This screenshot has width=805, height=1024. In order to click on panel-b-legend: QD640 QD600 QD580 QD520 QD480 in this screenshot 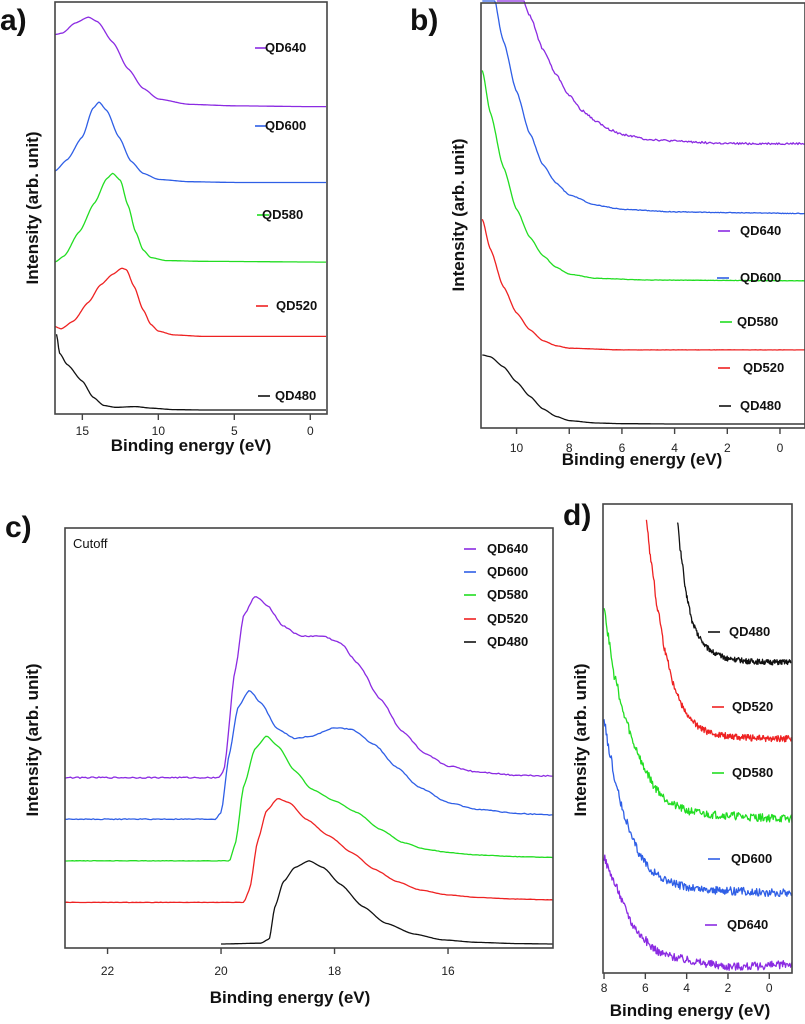, I will do `click(750, 318)`.